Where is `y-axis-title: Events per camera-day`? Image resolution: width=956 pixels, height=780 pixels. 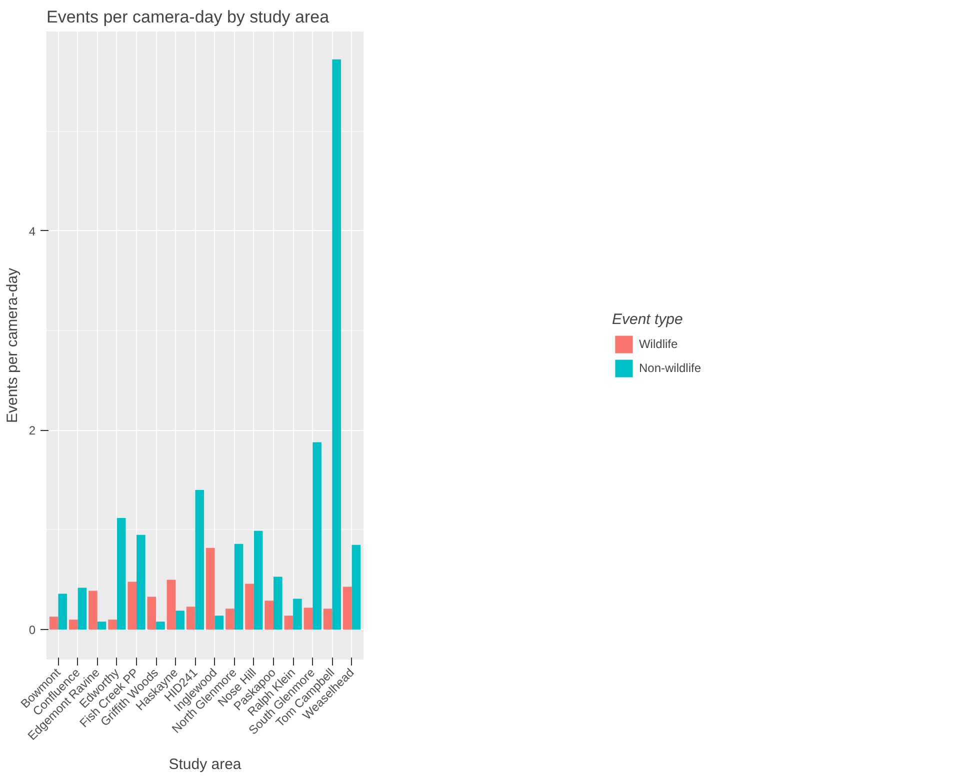
y-axis-title: Events per camera-day is located at coordinates (12, 345).